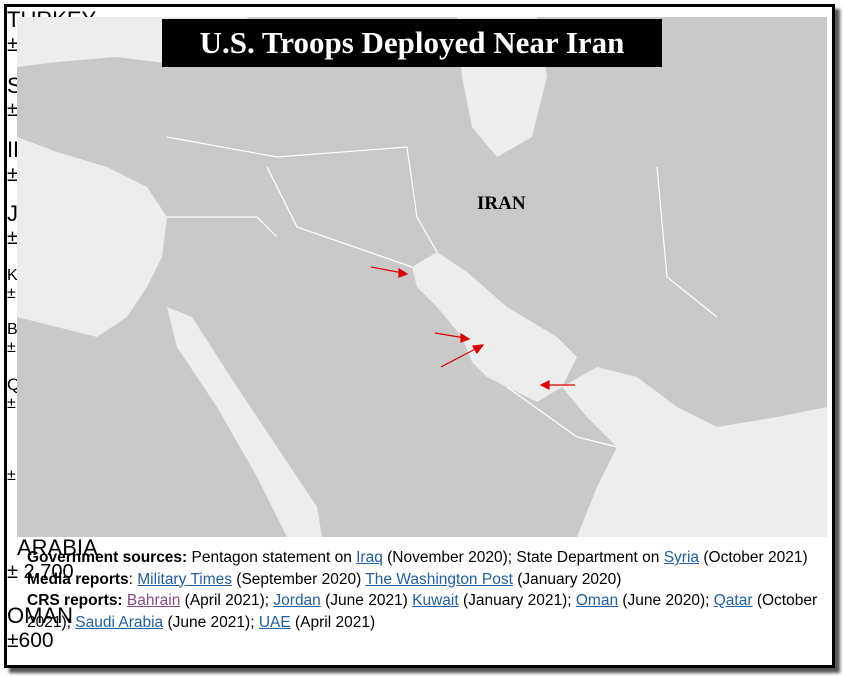  I want to click on source-link: Military Times, so click(184, 579).